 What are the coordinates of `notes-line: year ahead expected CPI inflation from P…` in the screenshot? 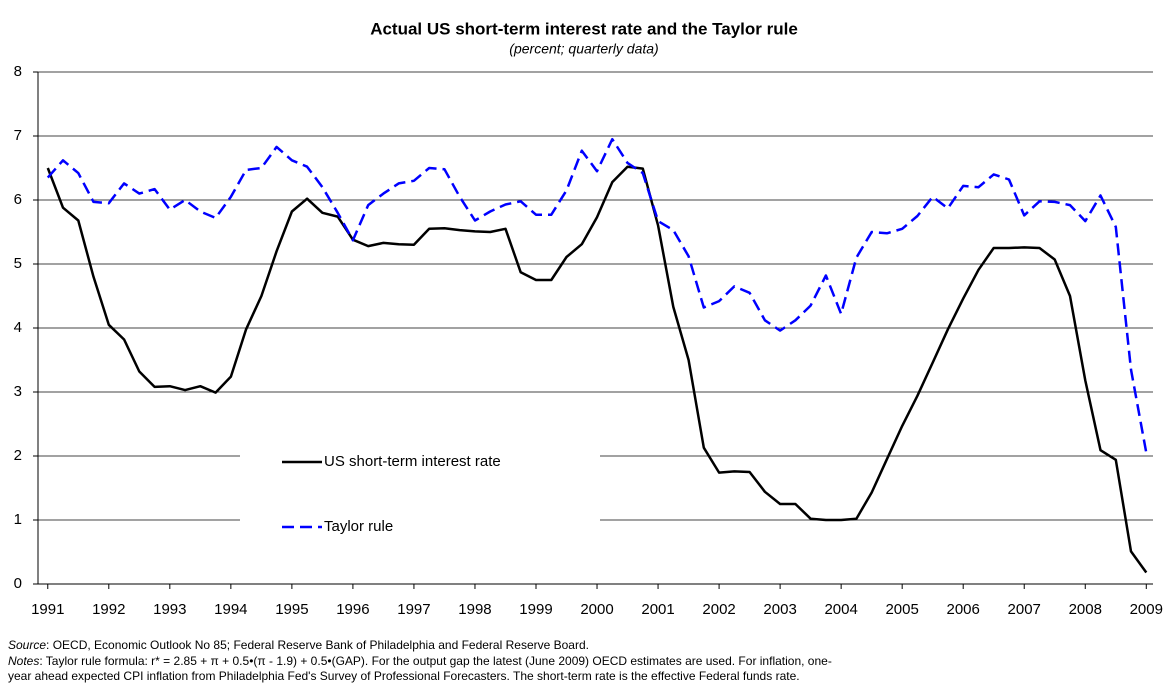 It's located at (404, 676).